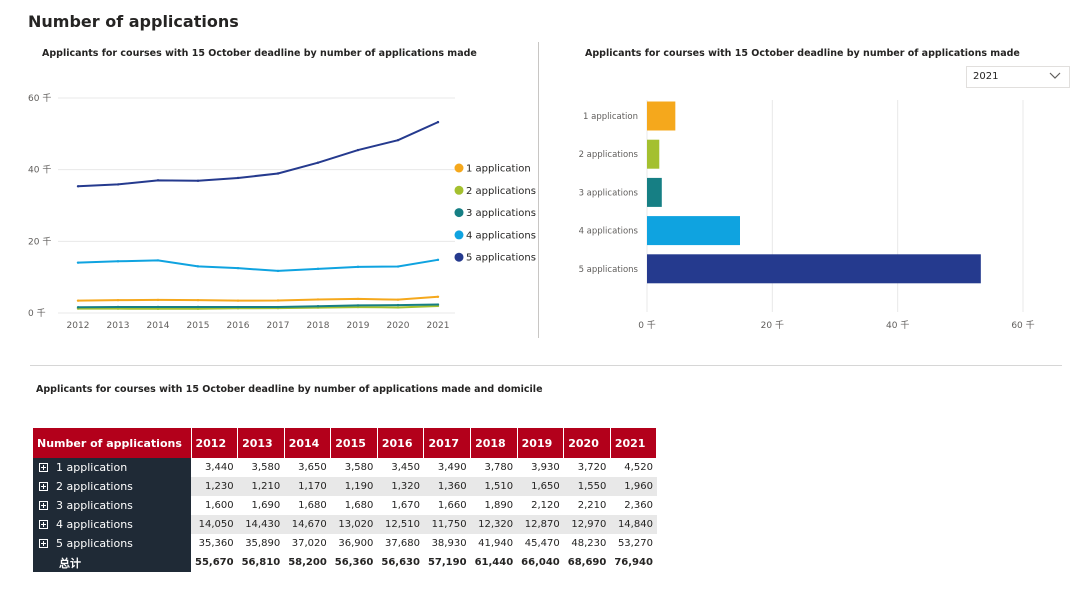  I want to click on row-header: 3 applications, so click(112, 505).